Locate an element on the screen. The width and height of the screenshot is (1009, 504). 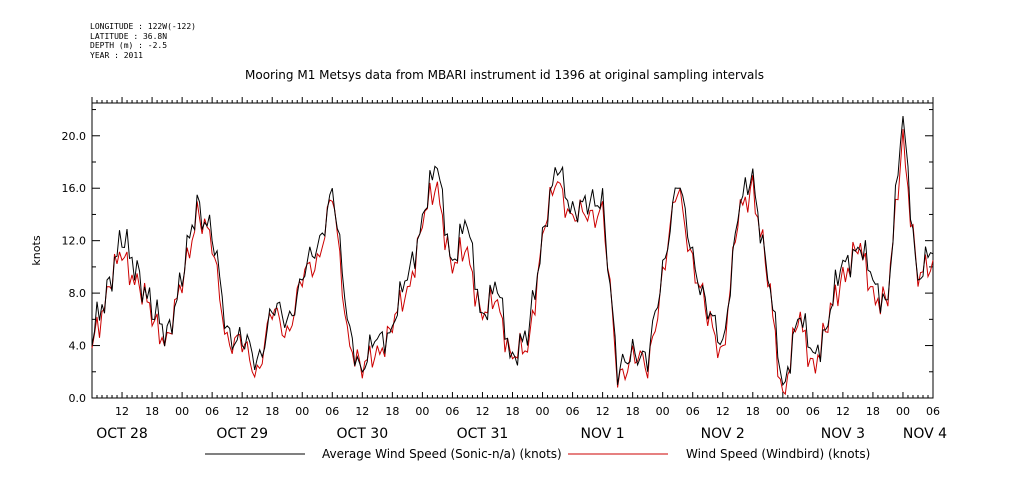
y-tick-label: 4.0 is located at coordinates (78, 346).